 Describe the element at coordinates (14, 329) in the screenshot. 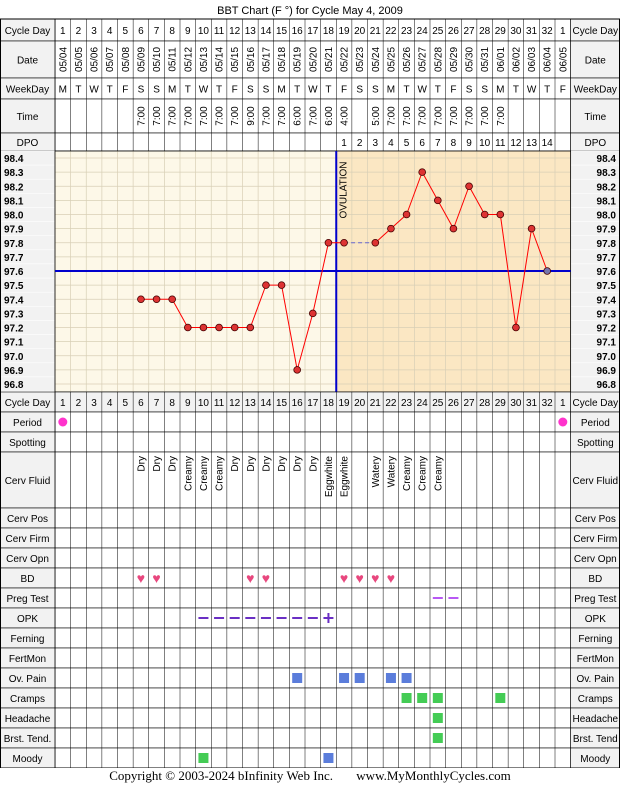

I see `y-tick-label-left: 97.2` at that location.